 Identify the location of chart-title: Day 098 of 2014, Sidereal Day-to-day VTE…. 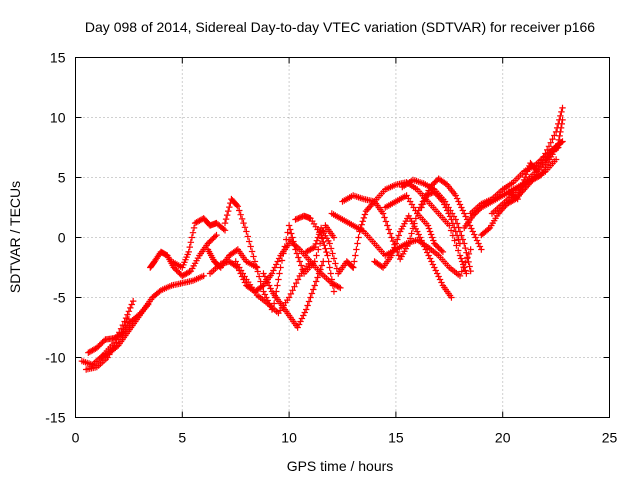
(340, 27).